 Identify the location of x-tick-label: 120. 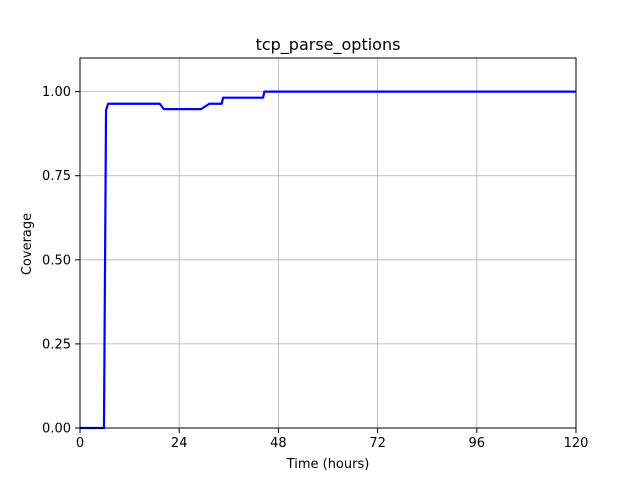
(576, 443).